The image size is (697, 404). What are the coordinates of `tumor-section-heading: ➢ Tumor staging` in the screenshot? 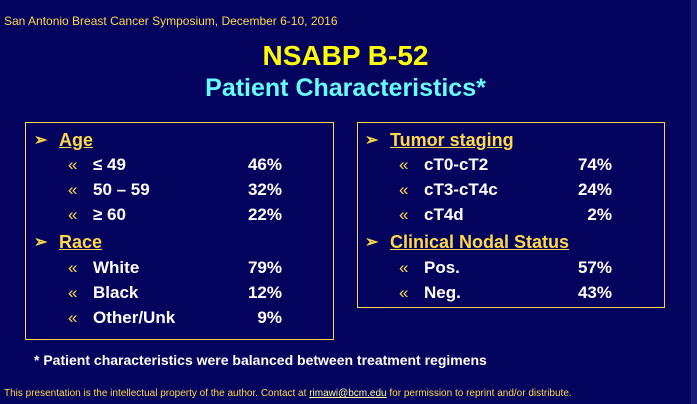 It's located at (510, 141).